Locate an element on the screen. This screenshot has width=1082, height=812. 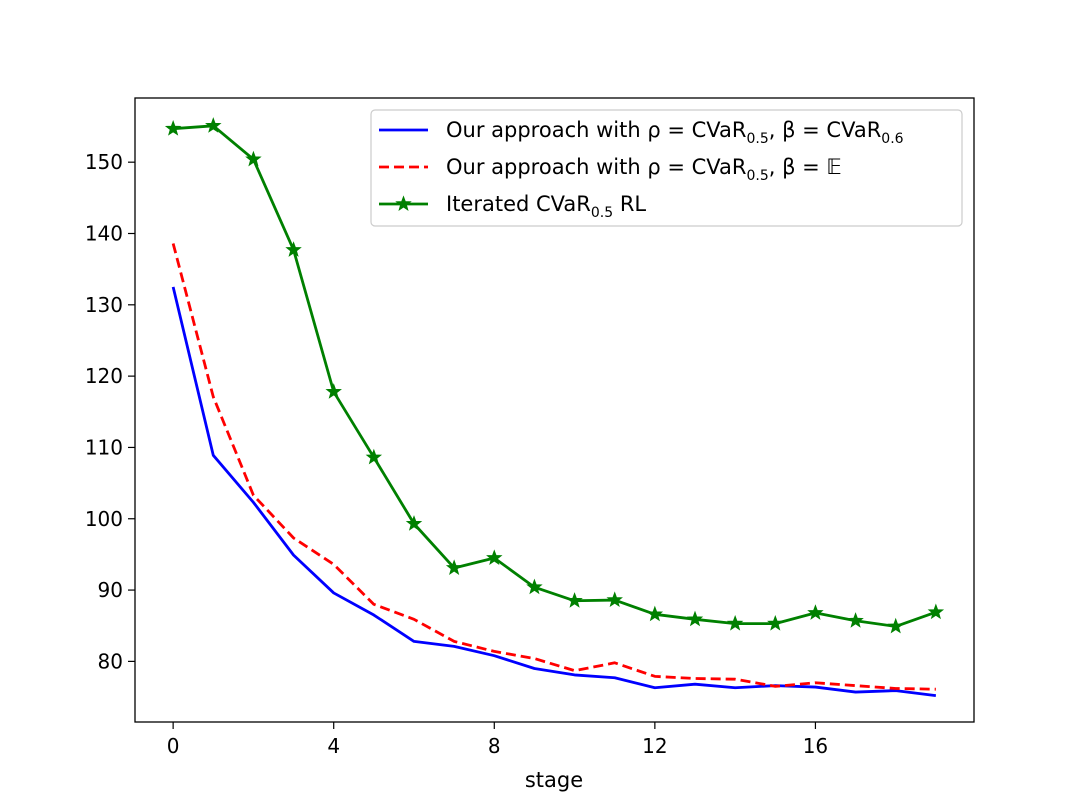
x-axis-label: stage is located at coordinates (554, 780).